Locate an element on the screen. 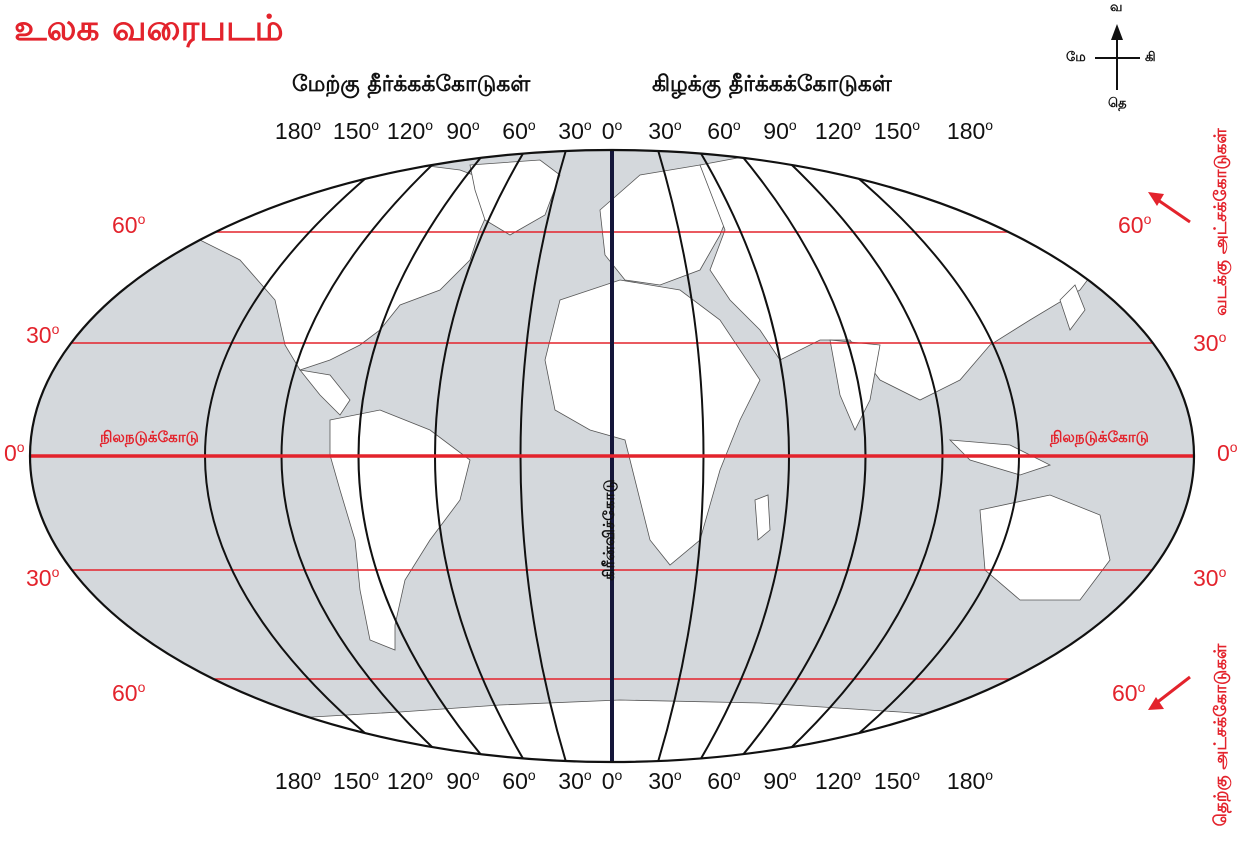  equator-label-left: நிலநடுக்கோடு is located at coordinates (149, 437).